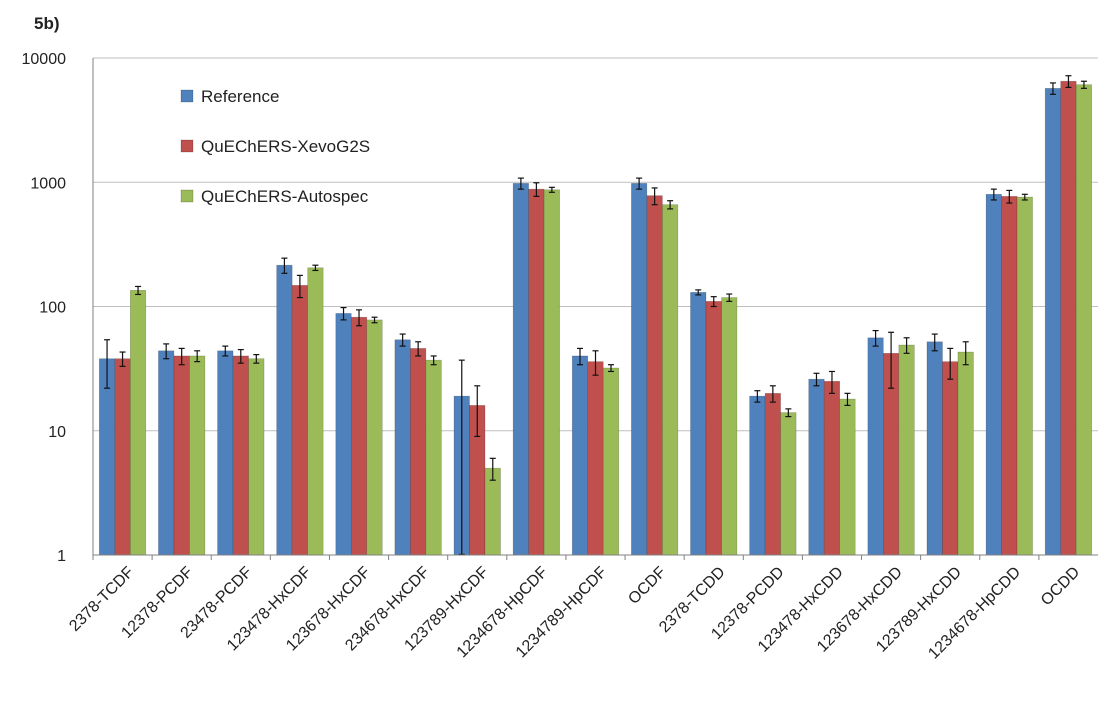 The height and width of the screenshot is (705, 1098). Describe the element at coordinates (240, 96) in the screenshot. I see `legend-label: Reference` at that location.